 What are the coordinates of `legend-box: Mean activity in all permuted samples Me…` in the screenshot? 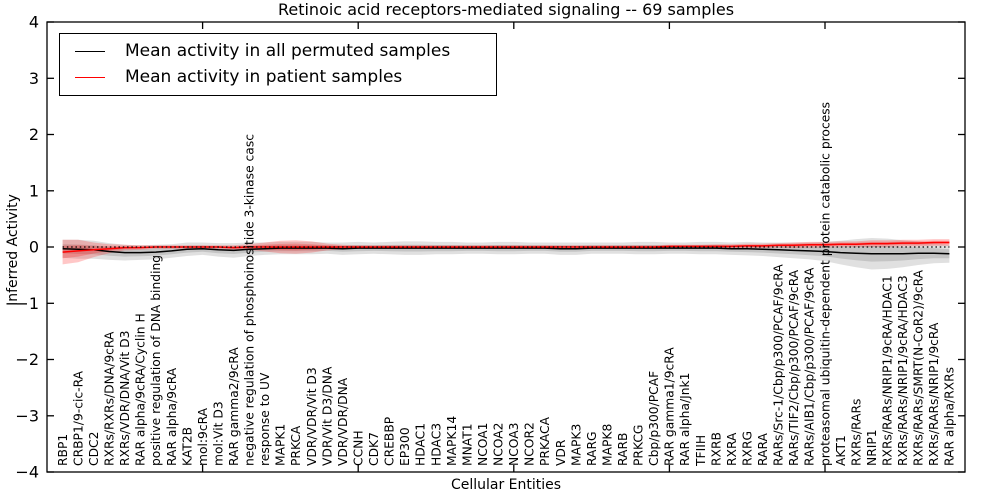 It's located at (278, 64).